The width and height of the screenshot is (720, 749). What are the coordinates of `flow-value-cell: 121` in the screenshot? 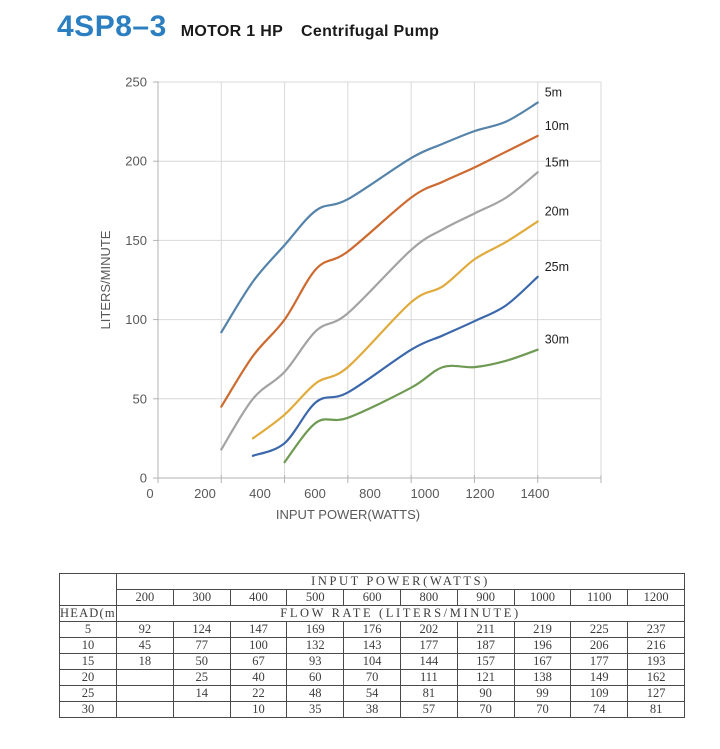 It's located at (485, 677).